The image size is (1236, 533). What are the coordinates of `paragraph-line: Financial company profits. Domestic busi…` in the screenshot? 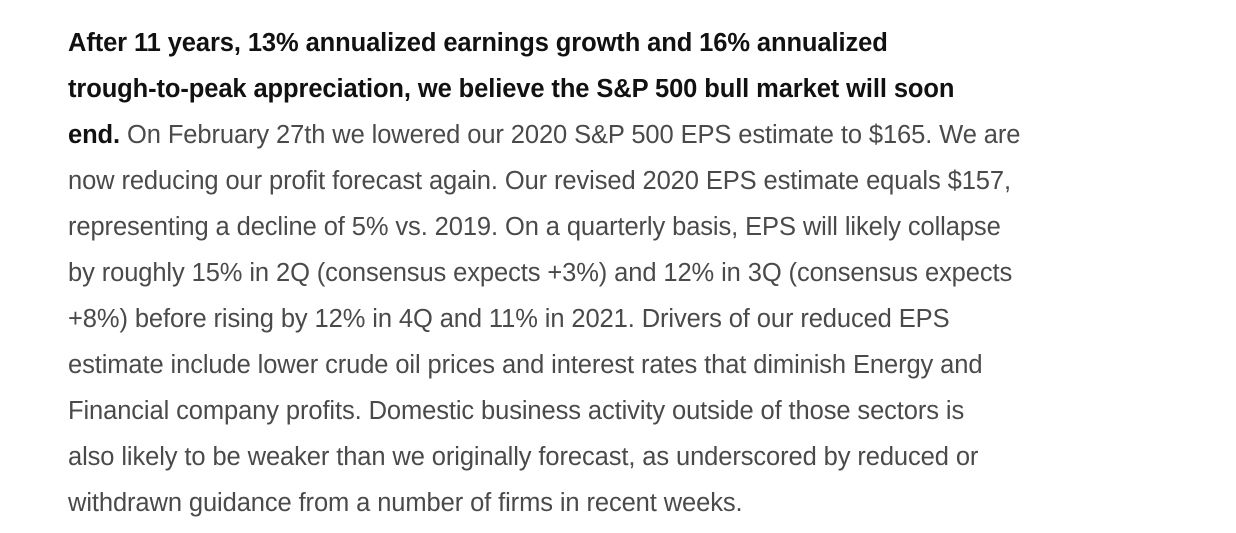 It's located at (516, 411).